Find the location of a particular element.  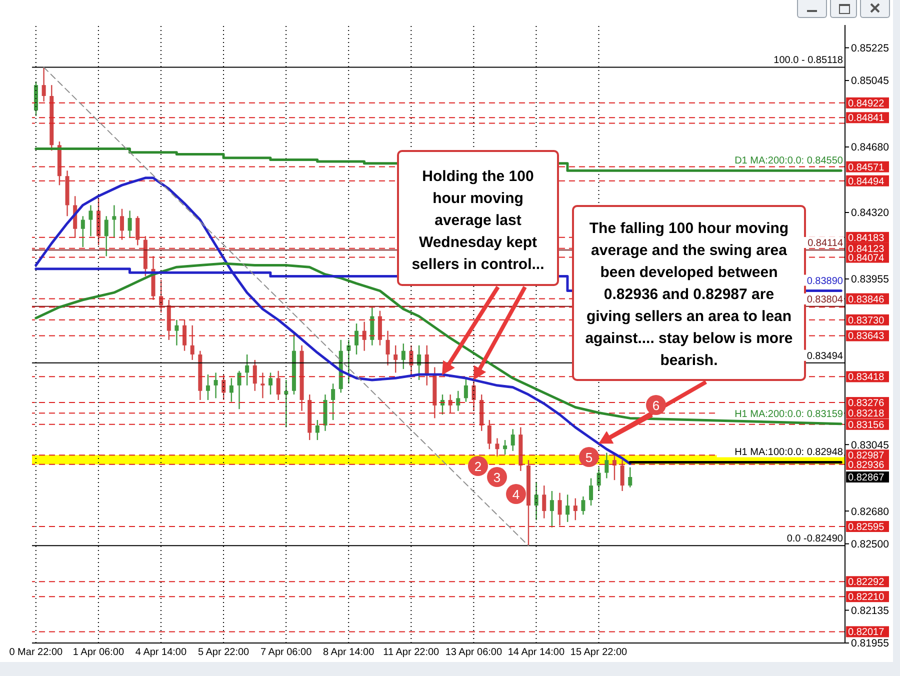

ref-line-label: 0.83494 is located at coordinates (825, 356).